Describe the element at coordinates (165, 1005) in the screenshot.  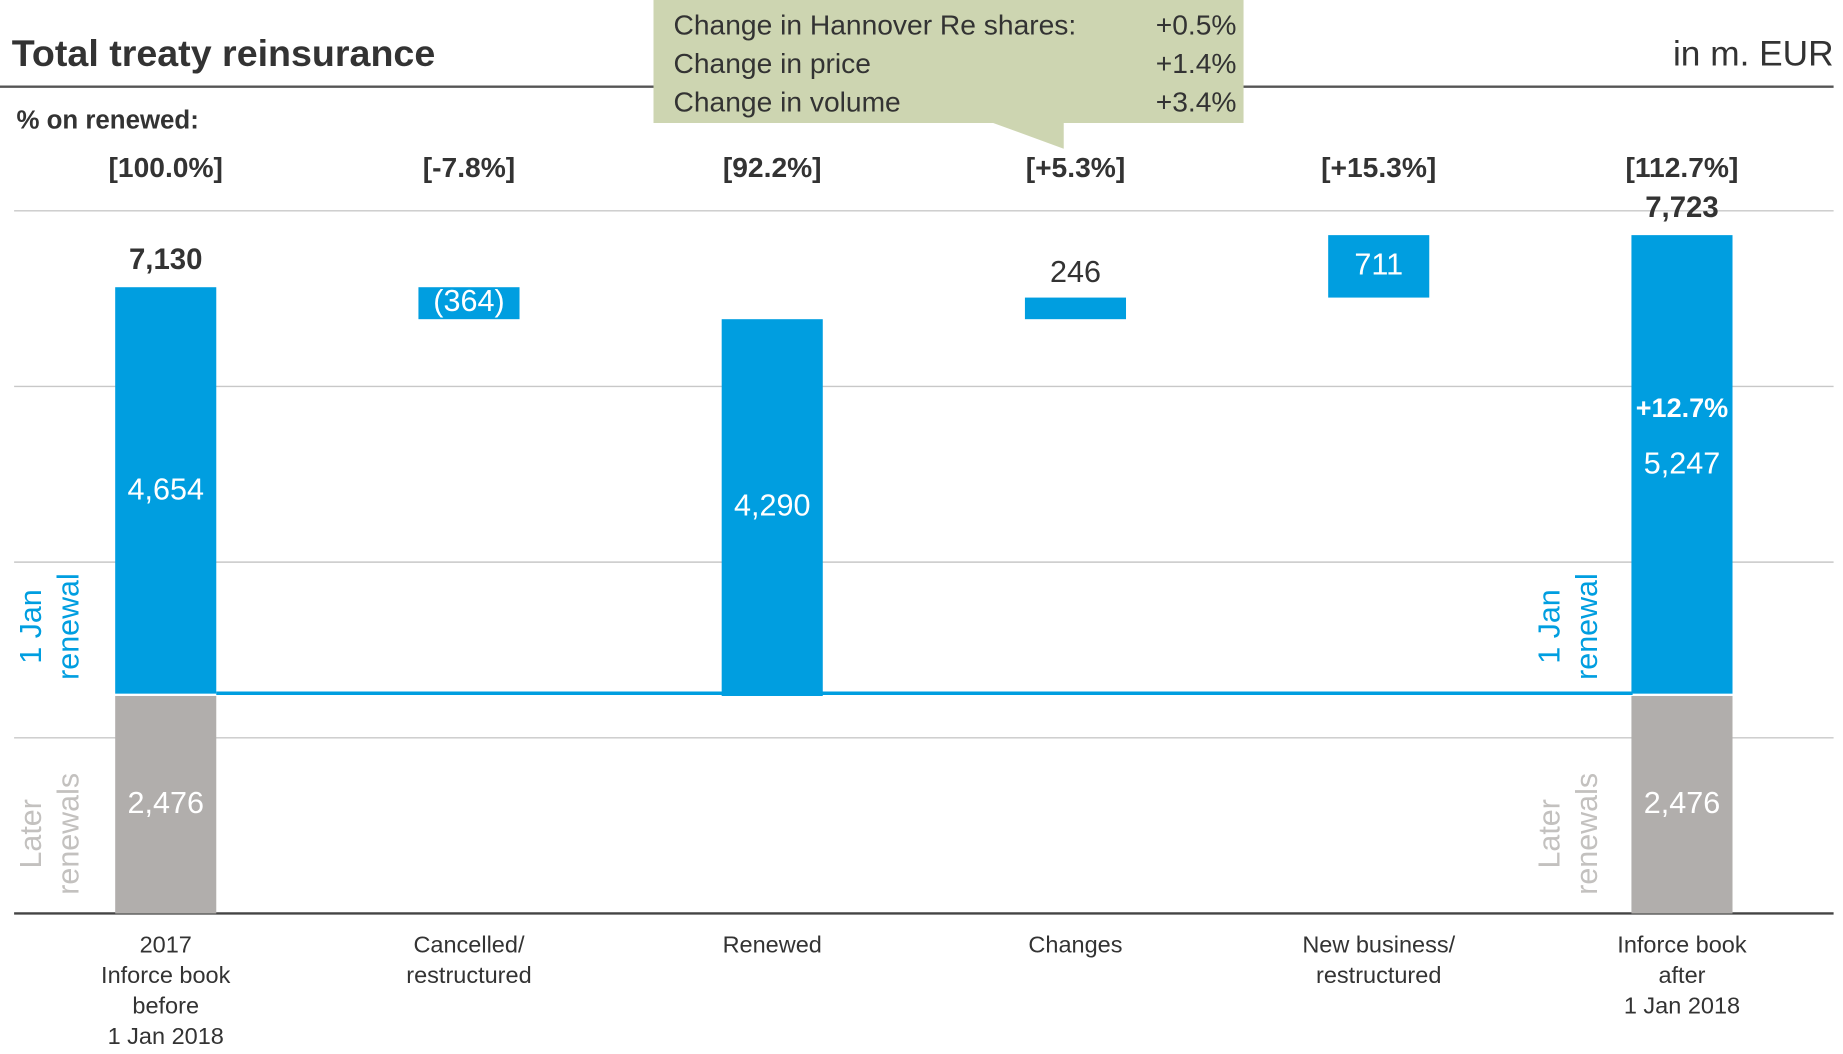
I see `x-tick-label: before` at that location.